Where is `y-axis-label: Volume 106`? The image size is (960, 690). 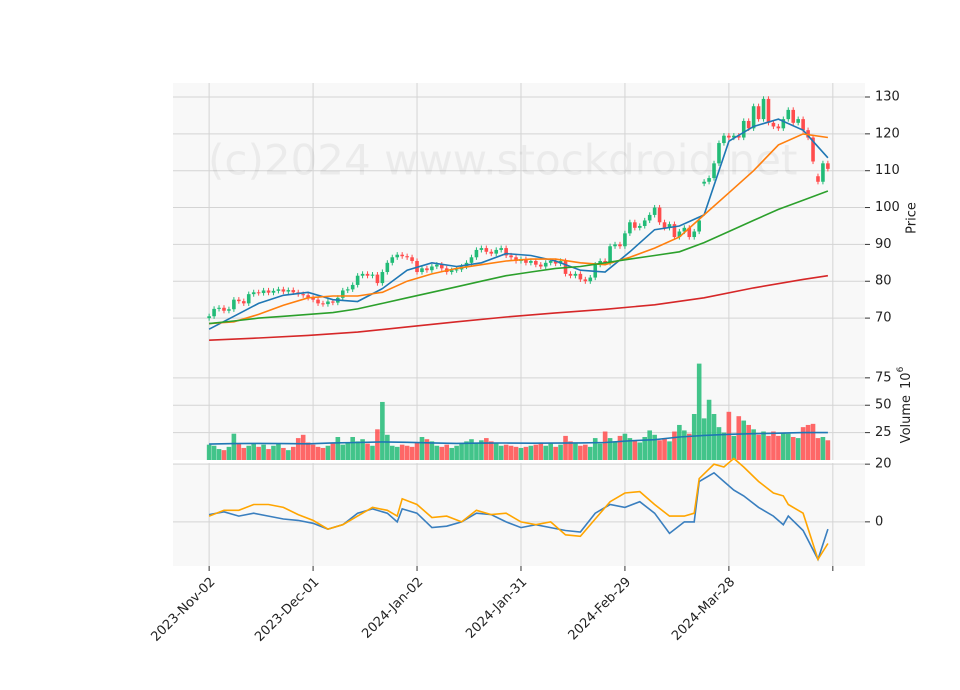
y-axis-label: Volume 106 is located at coordinates (905, 404).